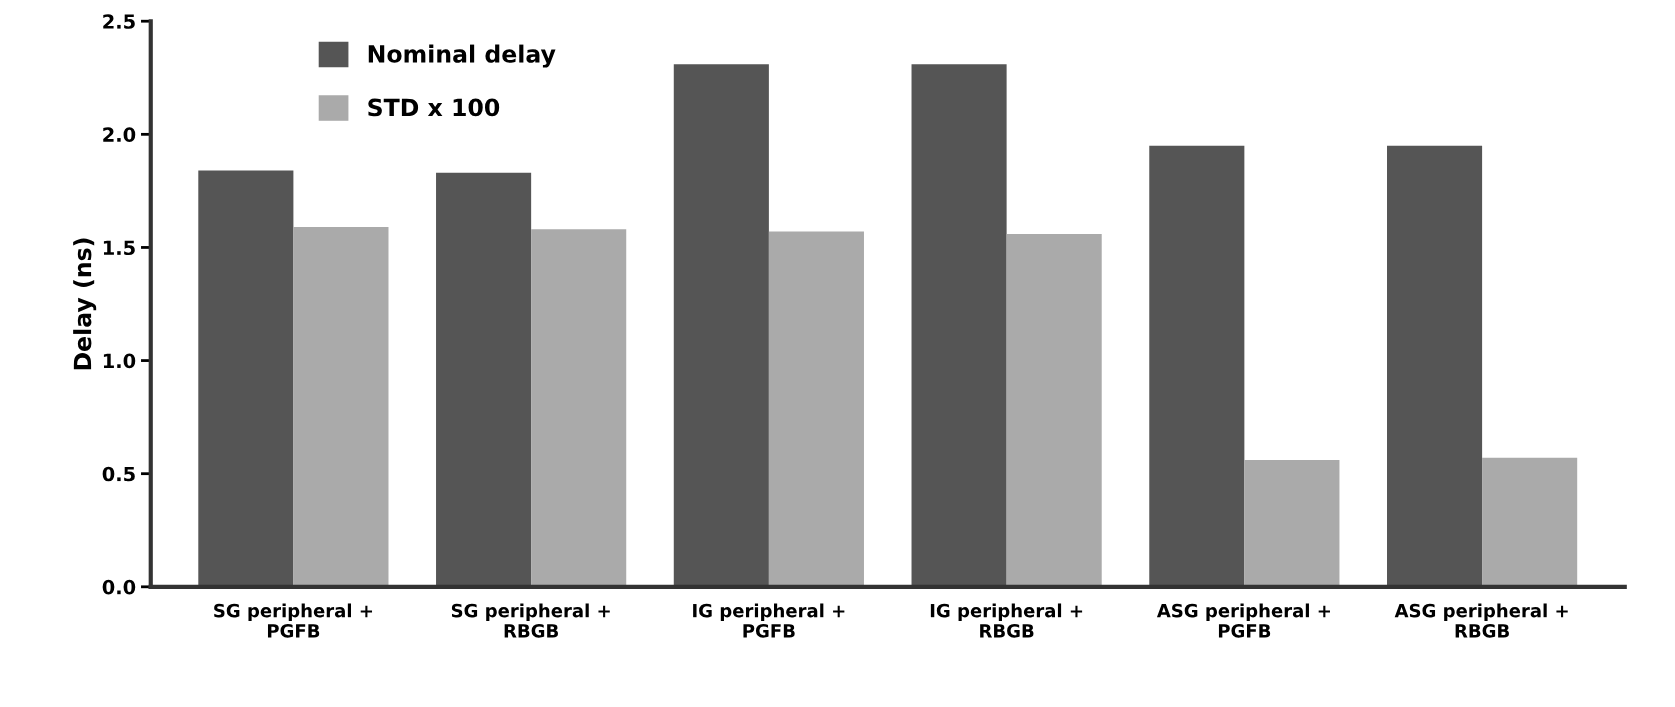 The height and width of the screenshot is (707, 1675). I want to click on x-tick-label: SG peripheral + RBGB, so click(530, 620).